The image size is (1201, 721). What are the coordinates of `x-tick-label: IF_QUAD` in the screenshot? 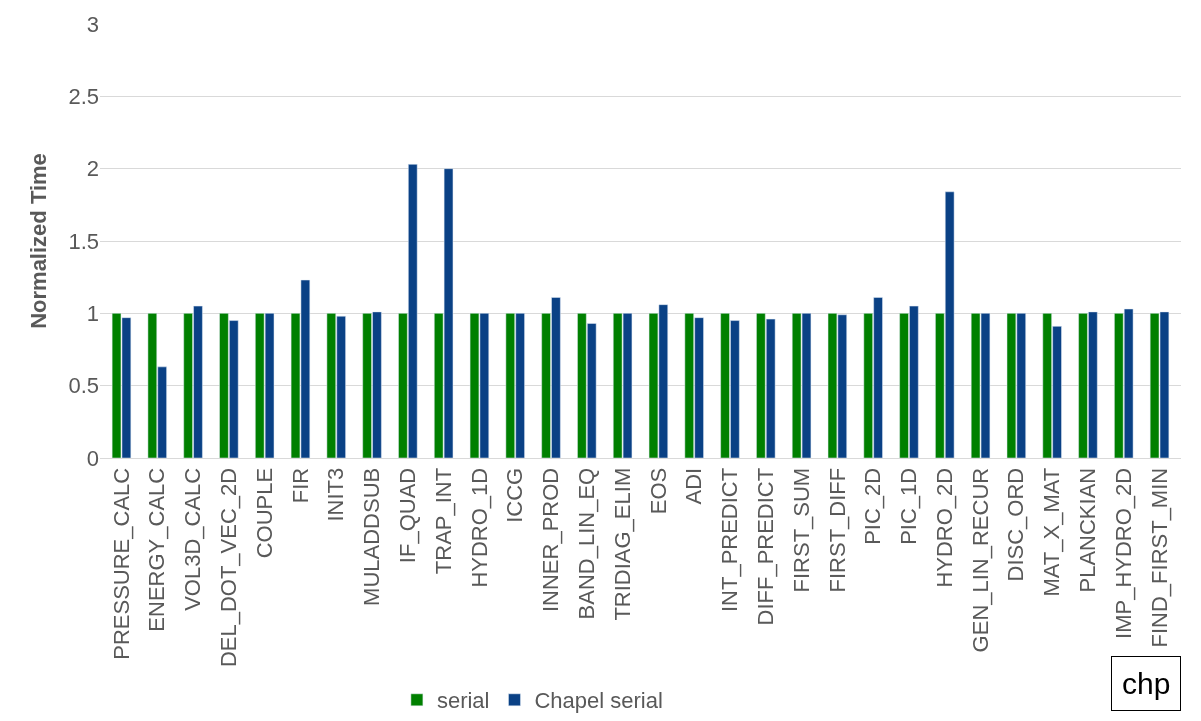 It's located at (407, 515).